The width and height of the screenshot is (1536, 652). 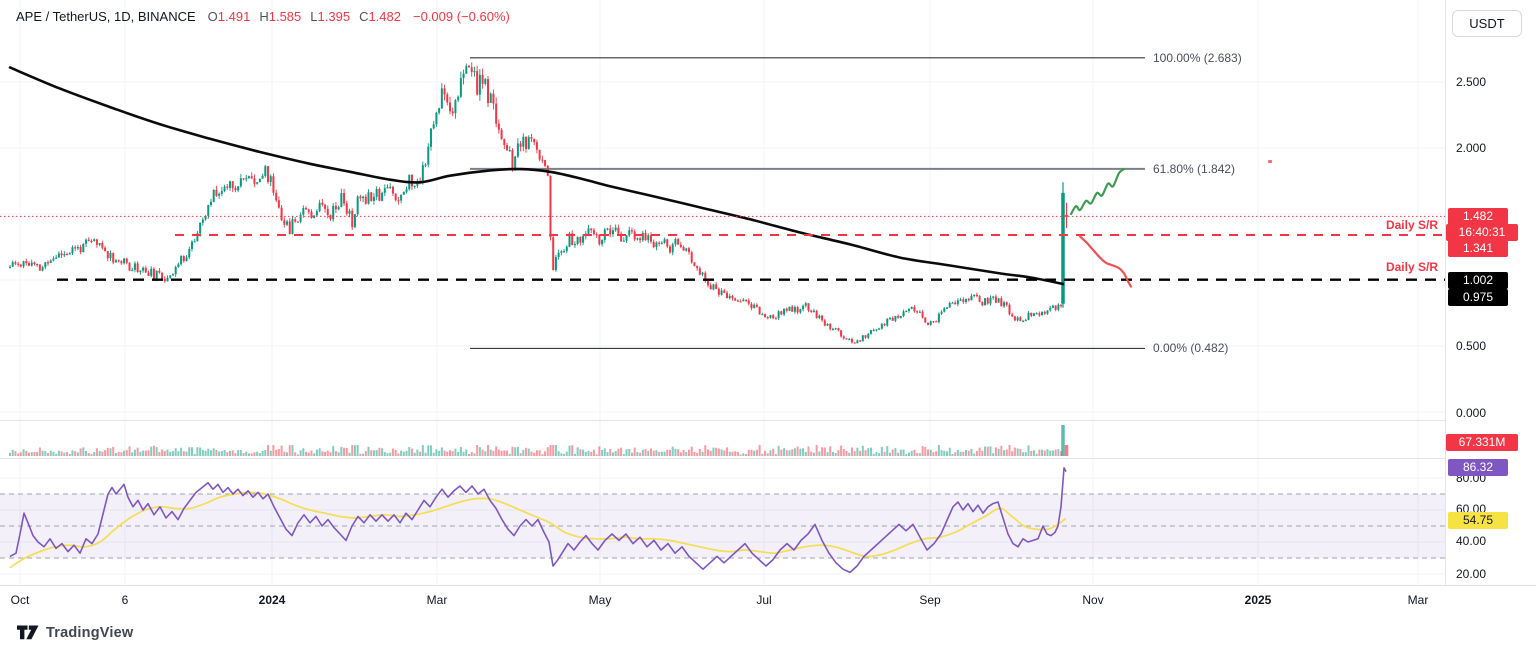 I want to click on ohlc-item: H1.585, so click(x=280, y=16).